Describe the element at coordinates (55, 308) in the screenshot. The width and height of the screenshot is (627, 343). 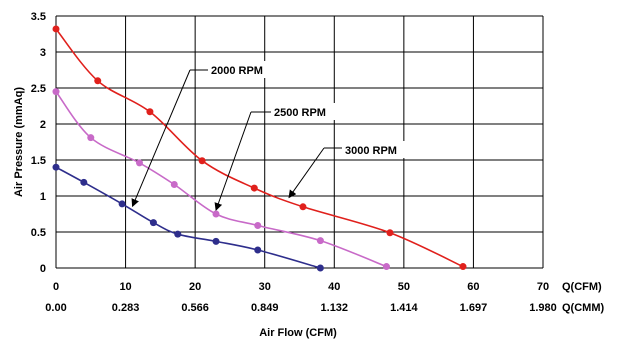
I see `x2-tick-label: 0.00` at that location.